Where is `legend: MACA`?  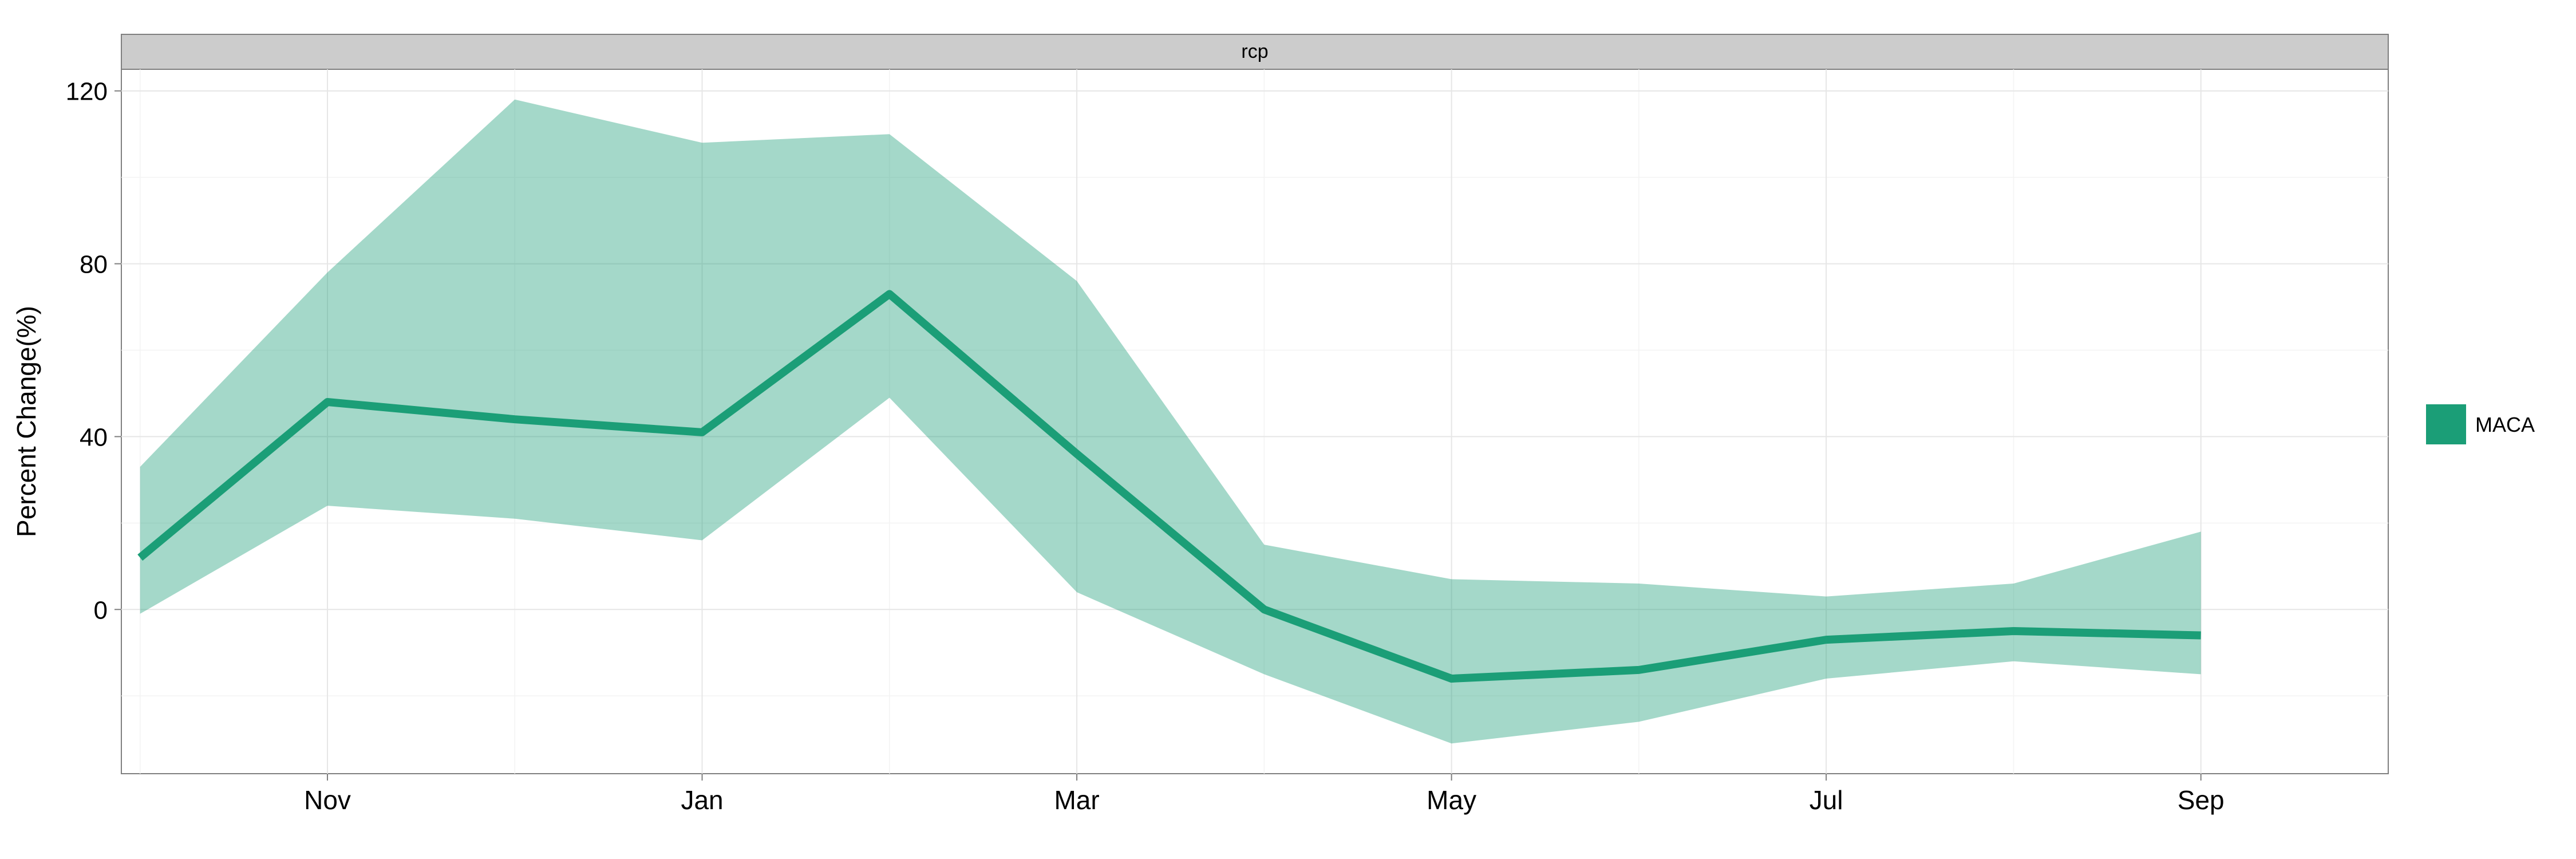 legend: MACA is located at coordinates (2480, 424).